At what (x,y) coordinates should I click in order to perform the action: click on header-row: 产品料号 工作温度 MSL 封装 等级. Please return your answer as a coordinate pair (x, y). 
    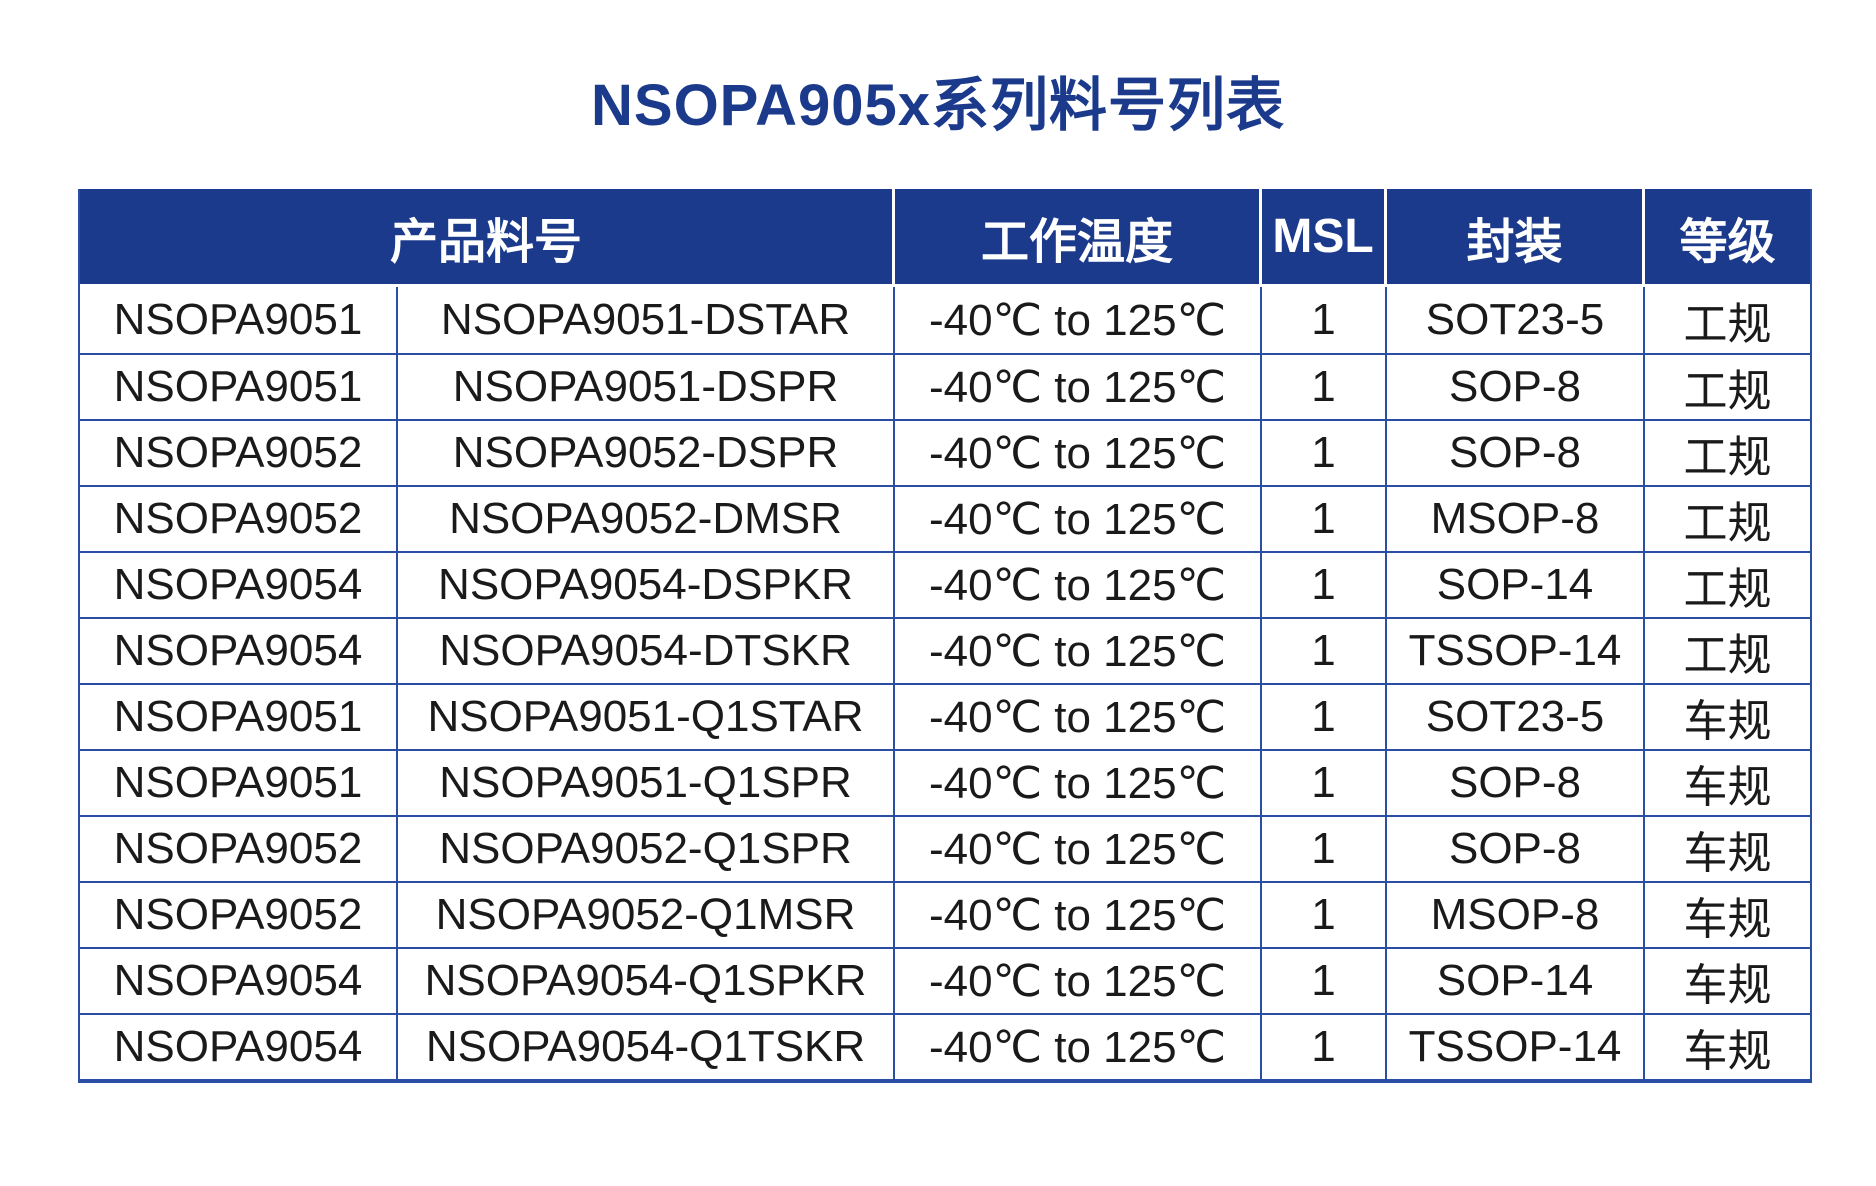
    Looking at the image, I should click on (945, 238).